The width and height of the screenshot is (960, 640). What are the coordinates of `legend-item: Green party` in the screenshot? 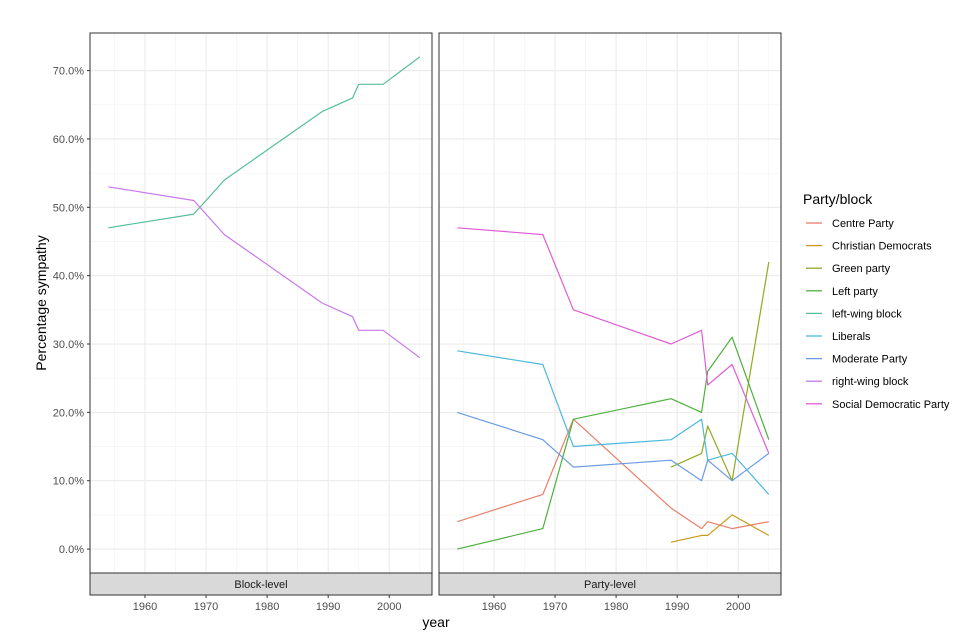 It's located at (848, 269).